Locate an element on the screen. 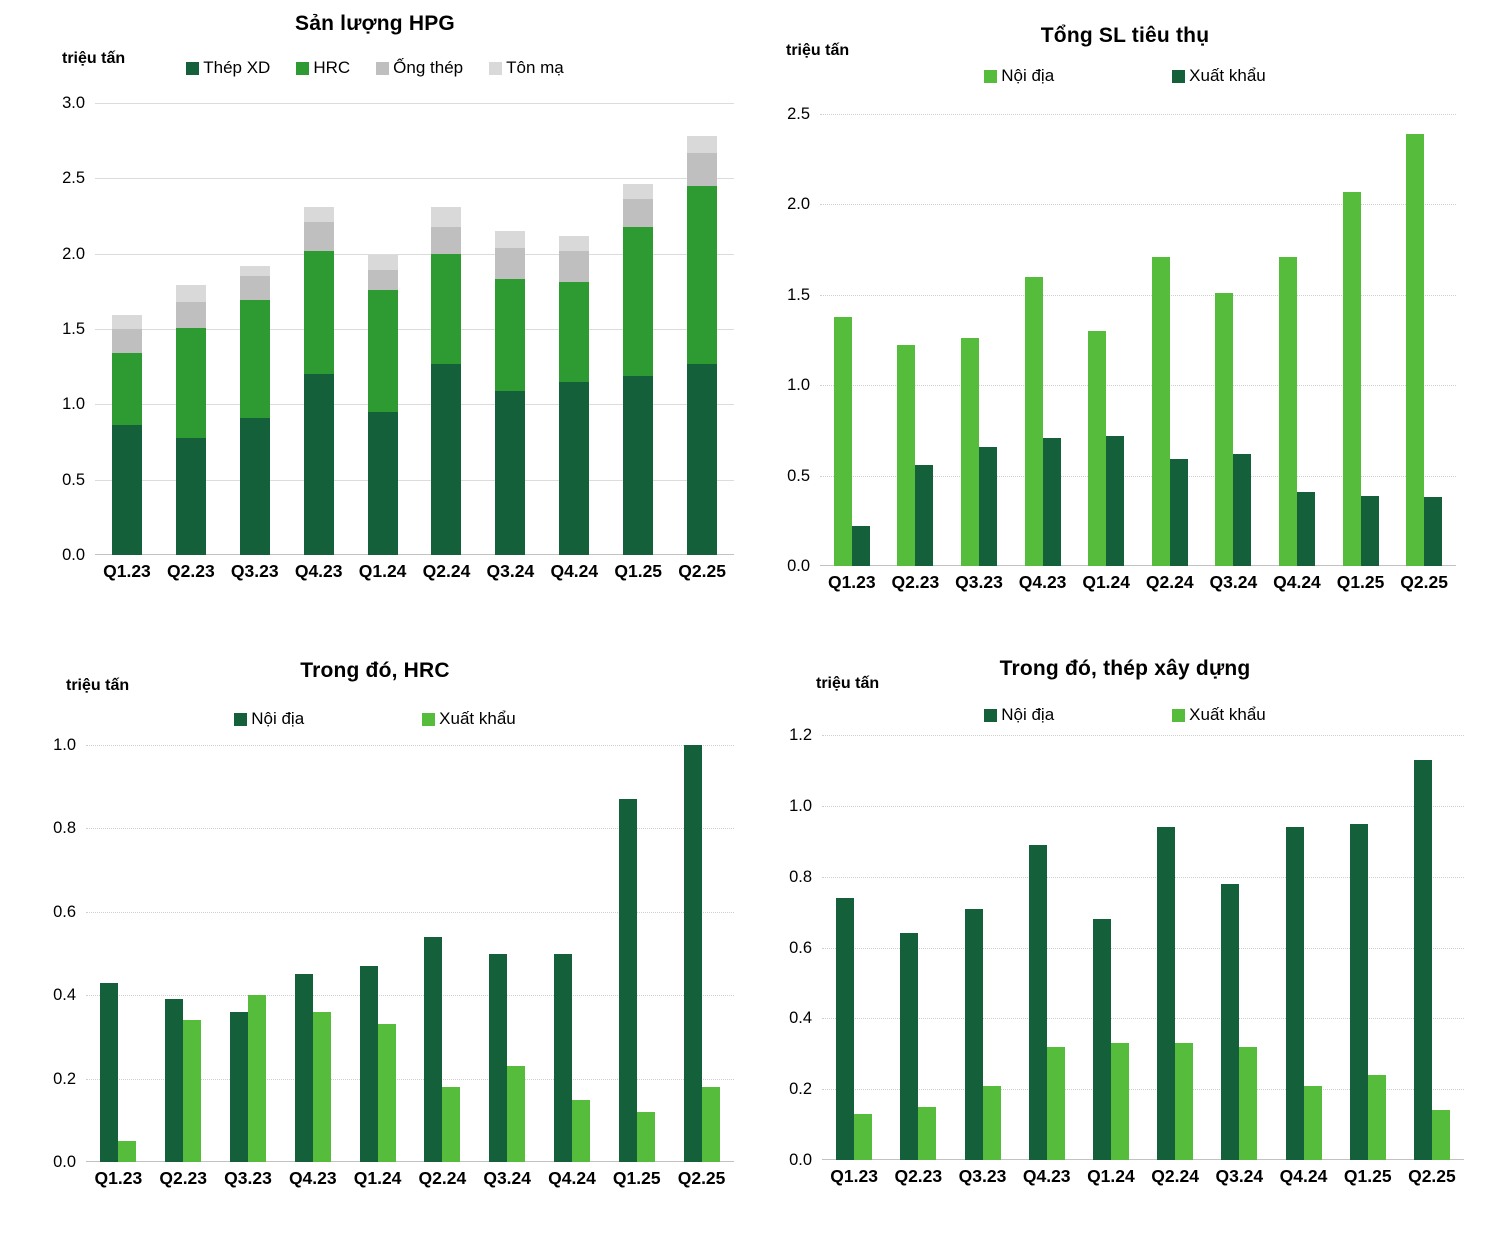 The image size is (1500, 1243). chart-legend: Nội địa Xuất khẩu is located at coordinates (1125, 715).